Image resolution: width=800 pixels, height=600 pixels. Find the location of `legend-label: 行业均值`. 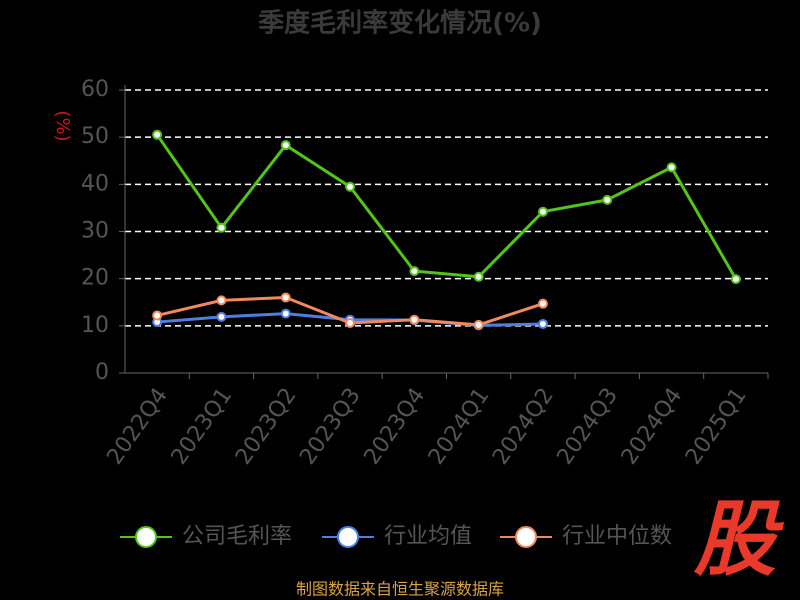

legend-label: 行业均值 is located at coordinates (428, 536).